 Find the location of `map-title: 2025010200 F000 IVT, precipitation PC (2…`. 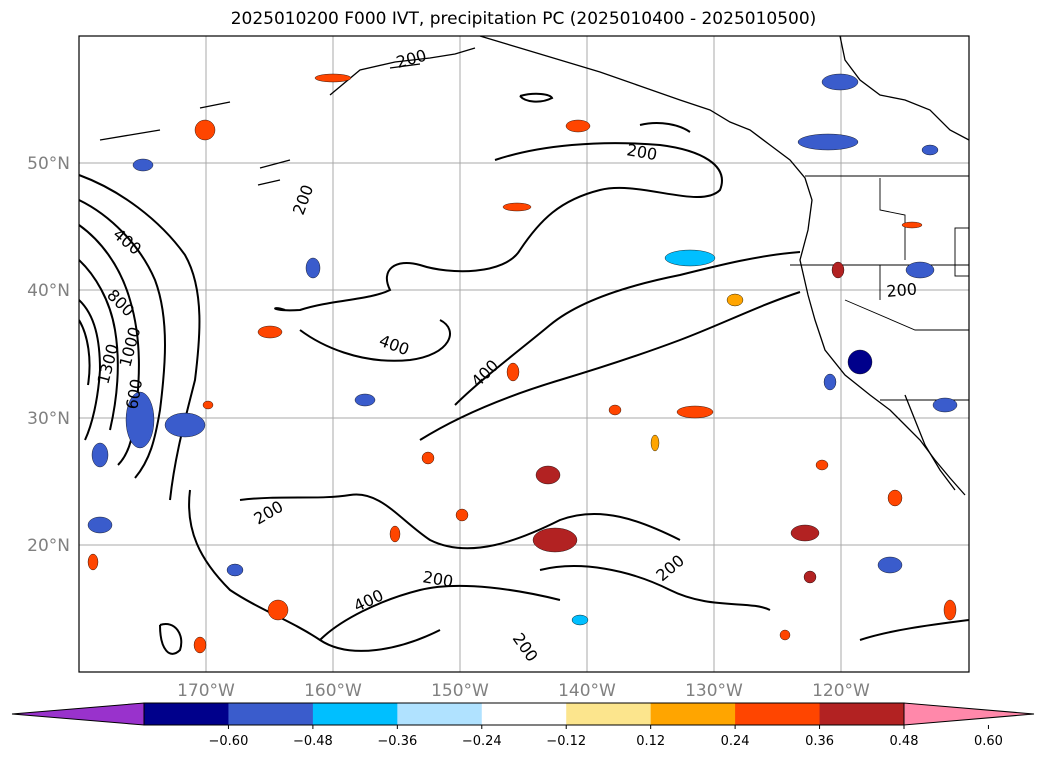

map-title: 2025010200 F000 IVT, precipitation PC (2… is located at coordinates (523, 19).